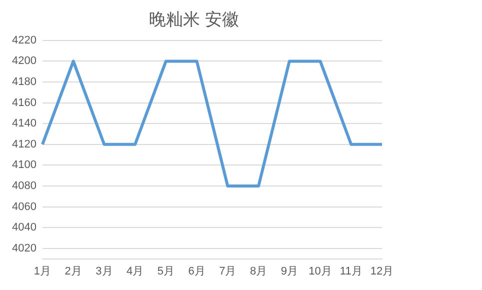  I want to click on x-tick-label: 10月, so click(320, 271).